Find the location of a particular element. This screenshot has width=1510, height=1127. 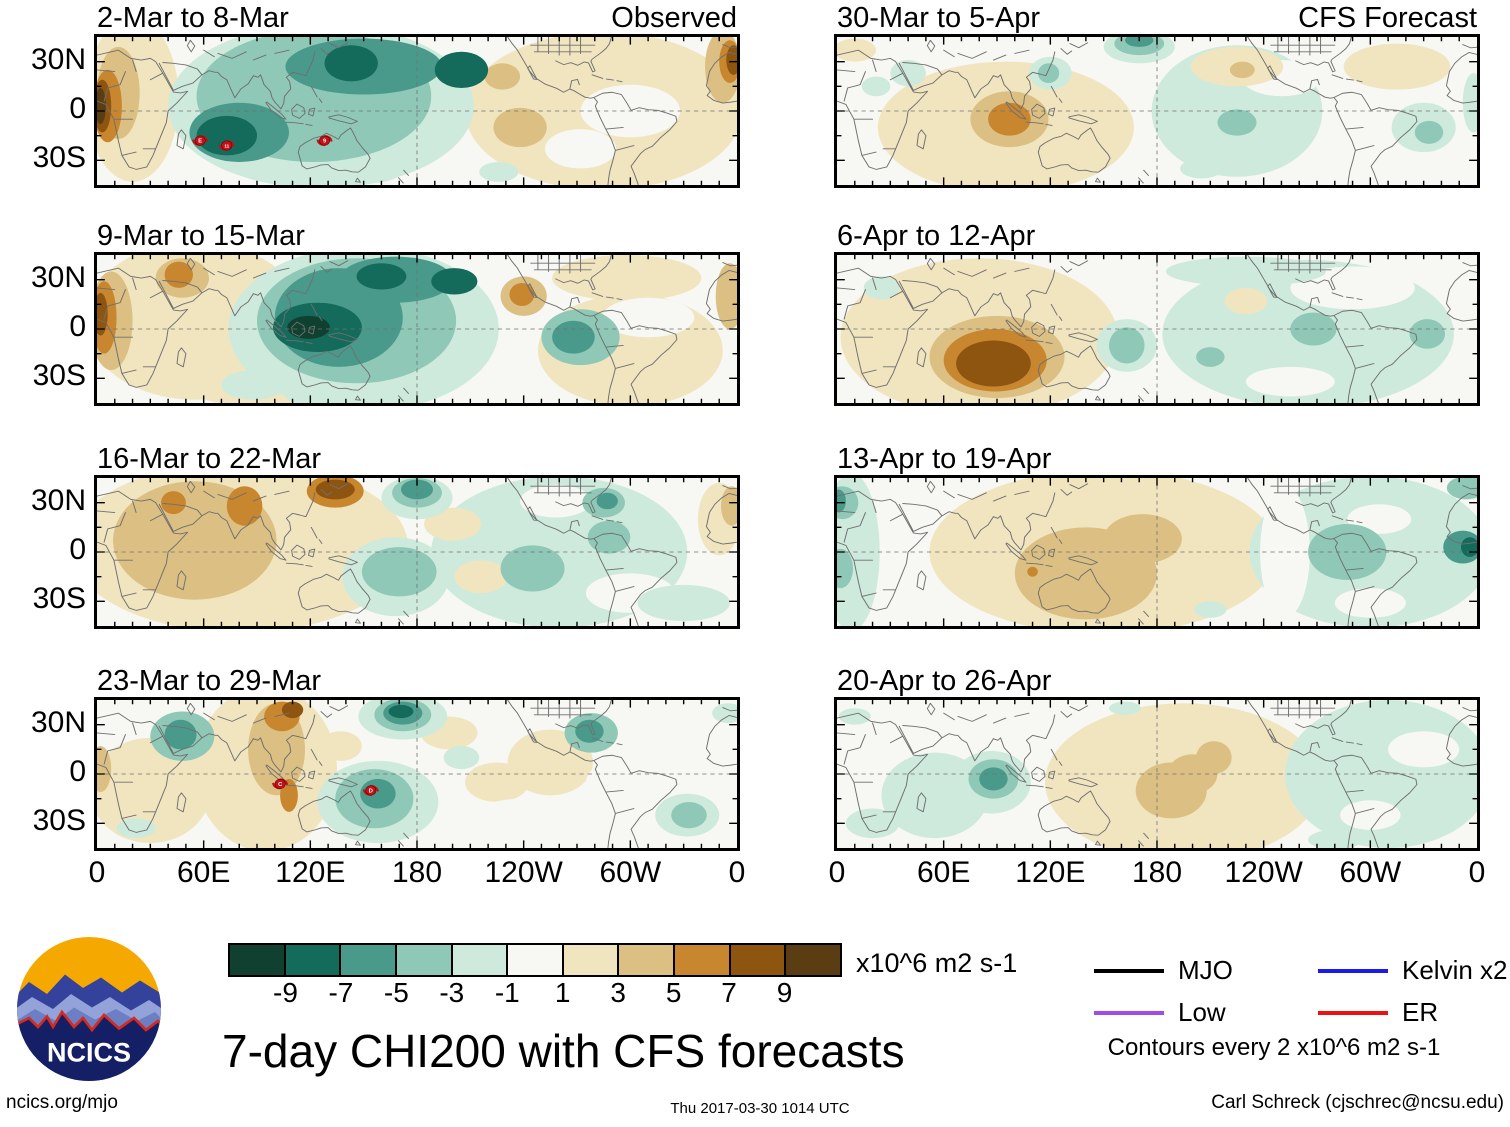

footer-timestamp: Thu 2017-03-30 1014 UTC is located at coordinates (760, 1108).